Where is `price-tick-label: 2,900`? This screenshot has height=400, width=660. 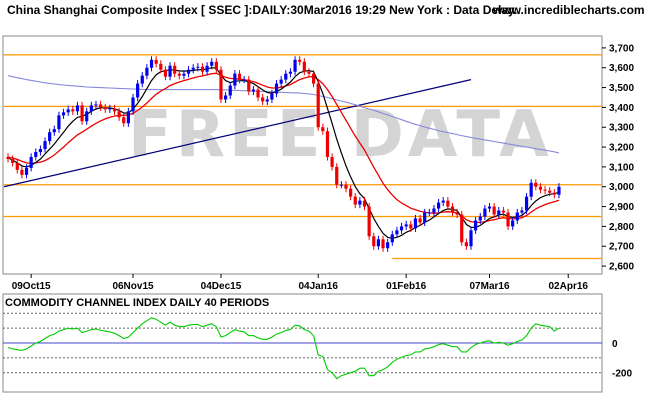
price-tick-label: 2,900 is located at coordinates (621, 207).